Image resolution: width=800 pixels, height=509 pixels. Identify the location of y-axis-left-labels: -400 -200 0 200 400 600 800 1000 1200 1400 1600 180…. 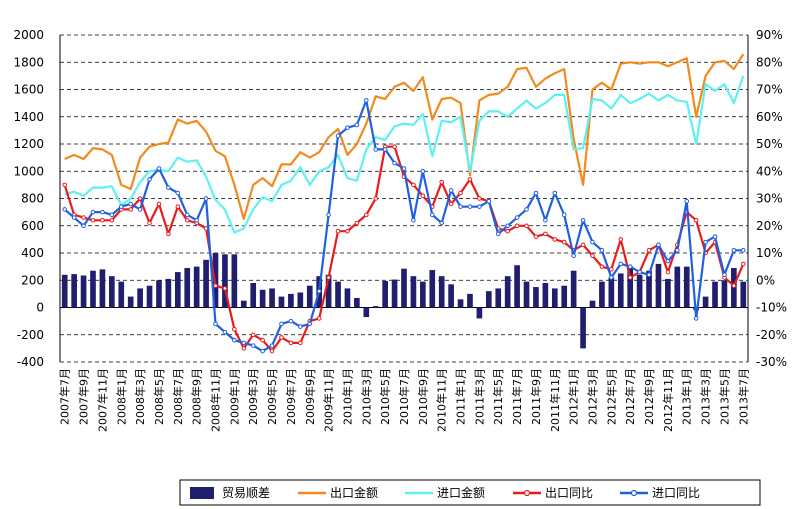
(28, 198).